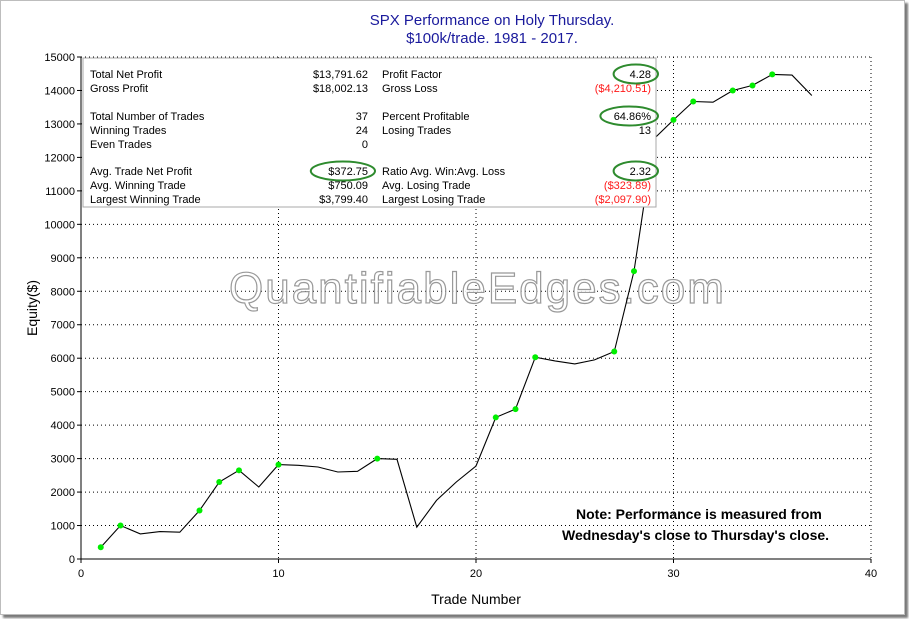 This screenshot has height=619, width=909. I want to click on x-axis-label: Trade Number, so click(476, 599).